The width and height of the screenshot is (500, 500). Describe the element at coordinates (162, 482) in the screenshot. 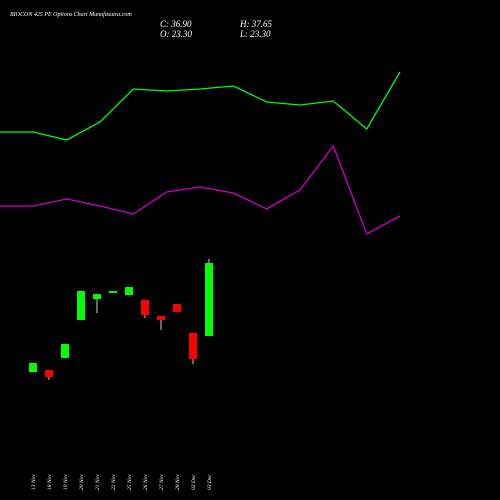

I see `x-tick-label: 27 Nov` at that location.